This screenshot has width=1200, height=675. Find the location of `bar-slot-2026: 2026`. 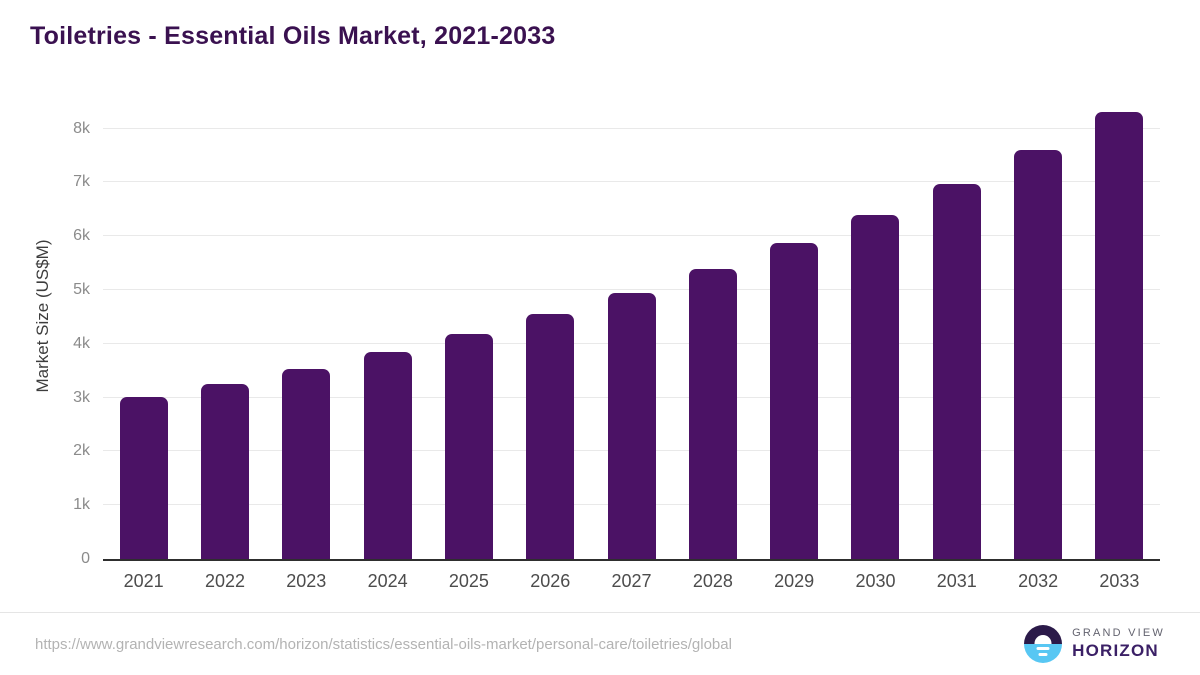

bar-slot-2026: 2026 is located at coordinates (550, 345).